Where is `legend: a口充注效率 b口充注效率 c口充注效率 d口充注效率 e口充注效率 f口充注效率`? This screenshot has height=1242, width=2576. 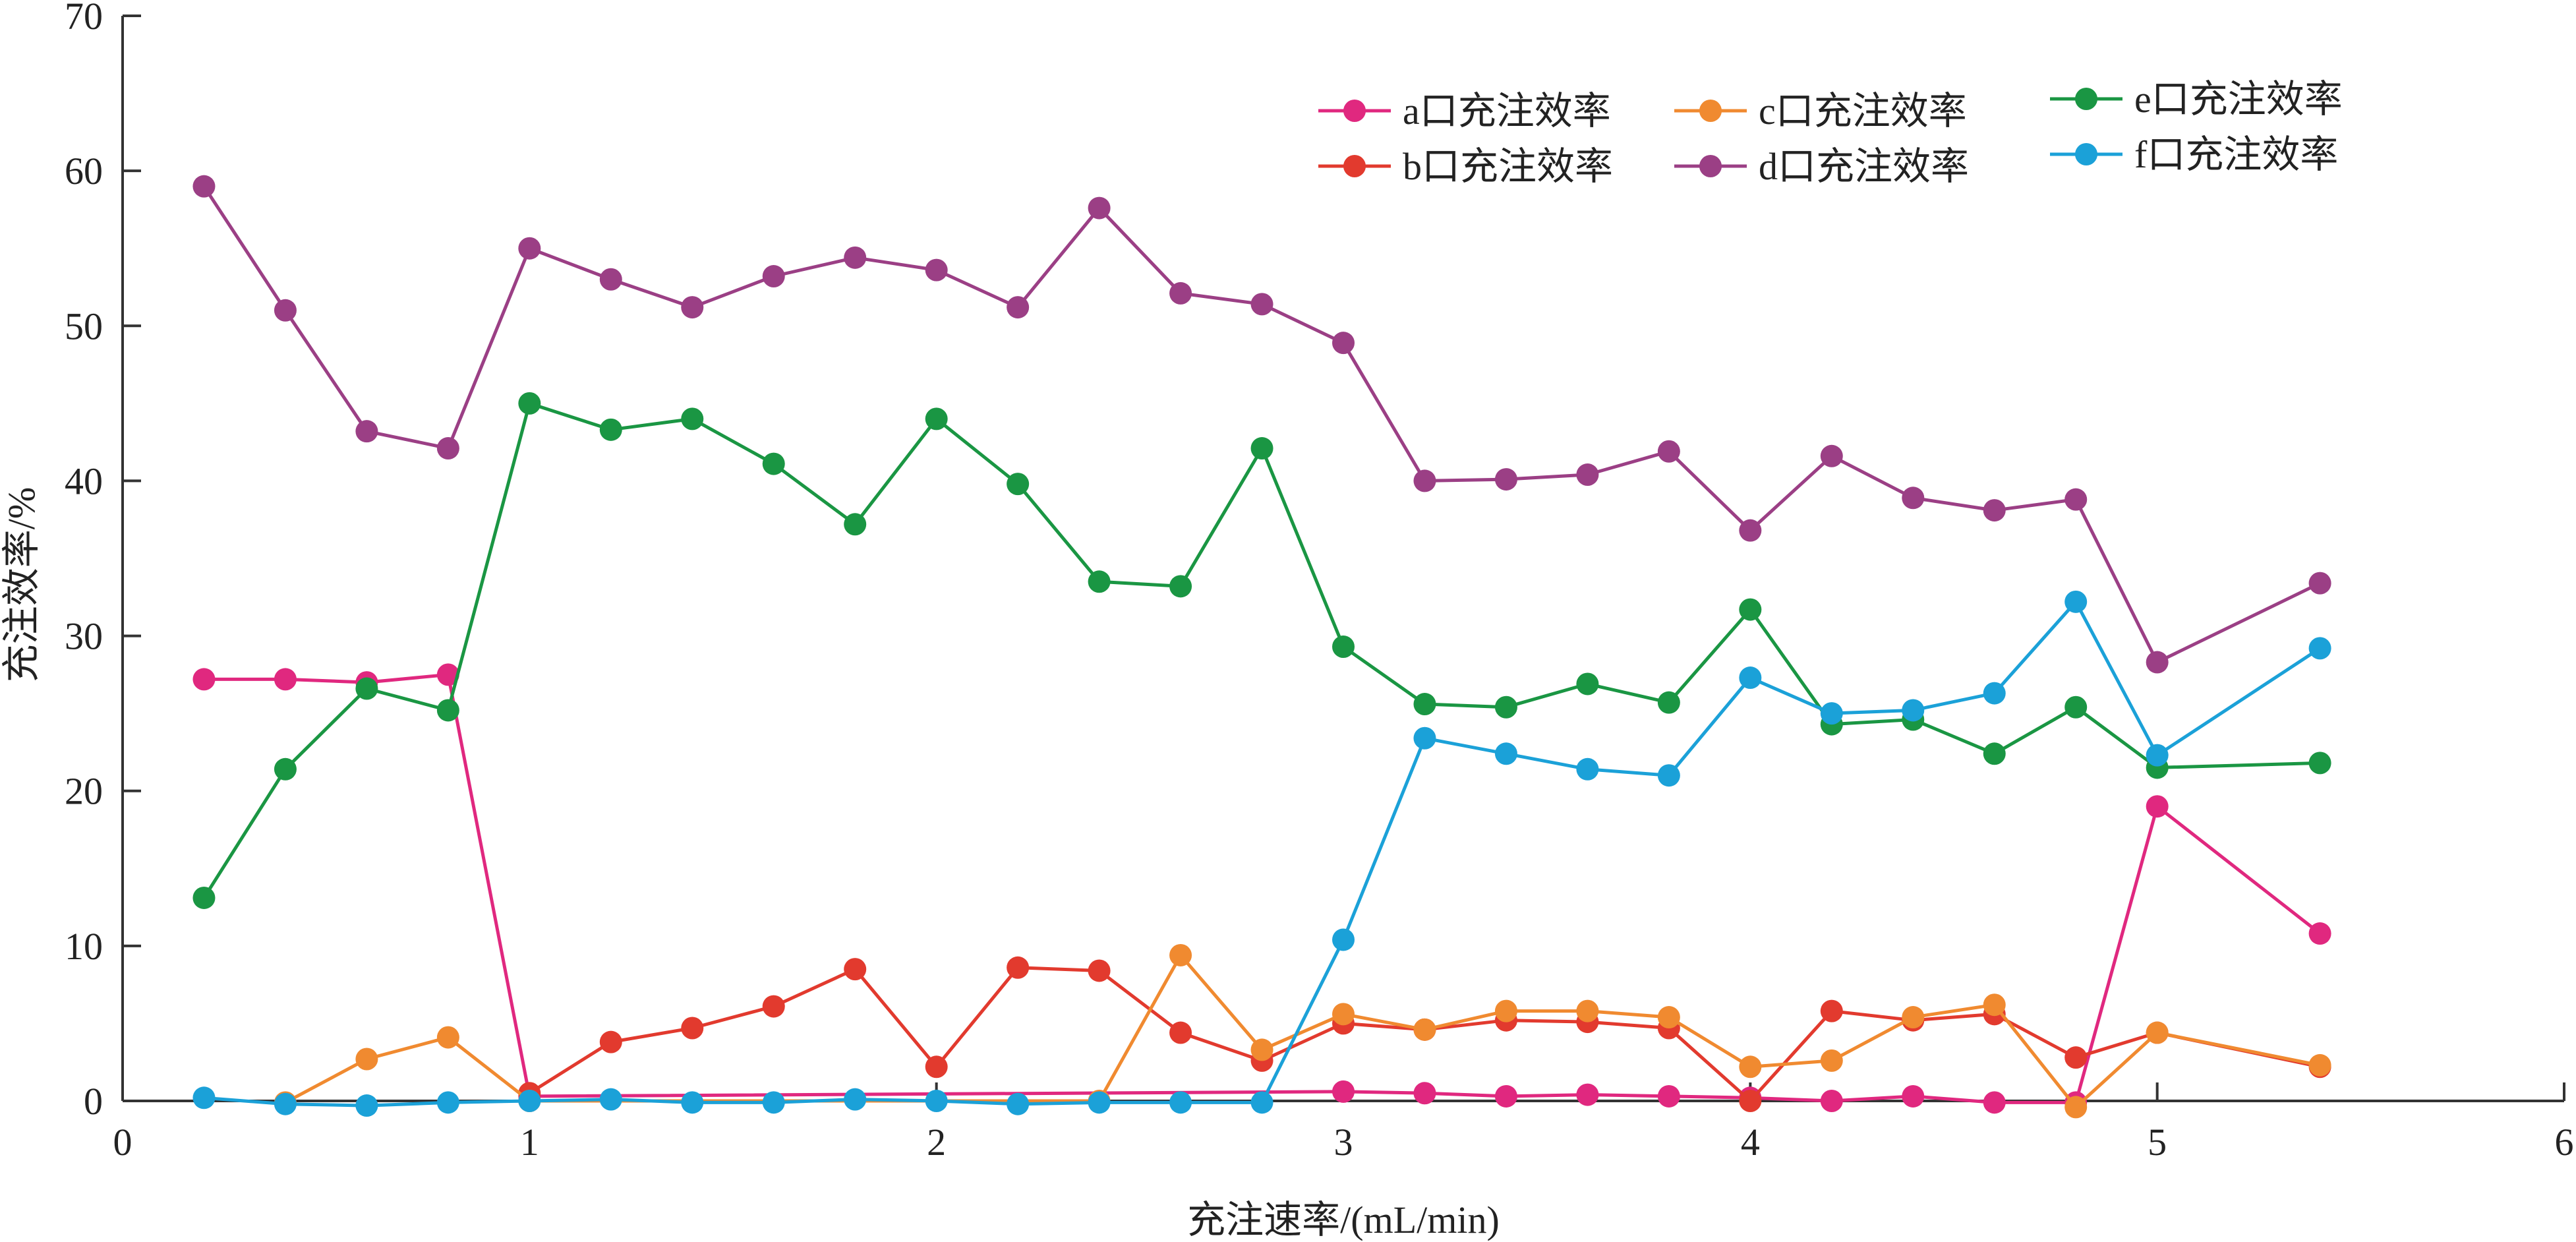
legend: a口充注效率 b口充注效率 c口充注效率 d口充注效率 e口充注效率 f口充注效率 is located at coordinates (1830, 133).